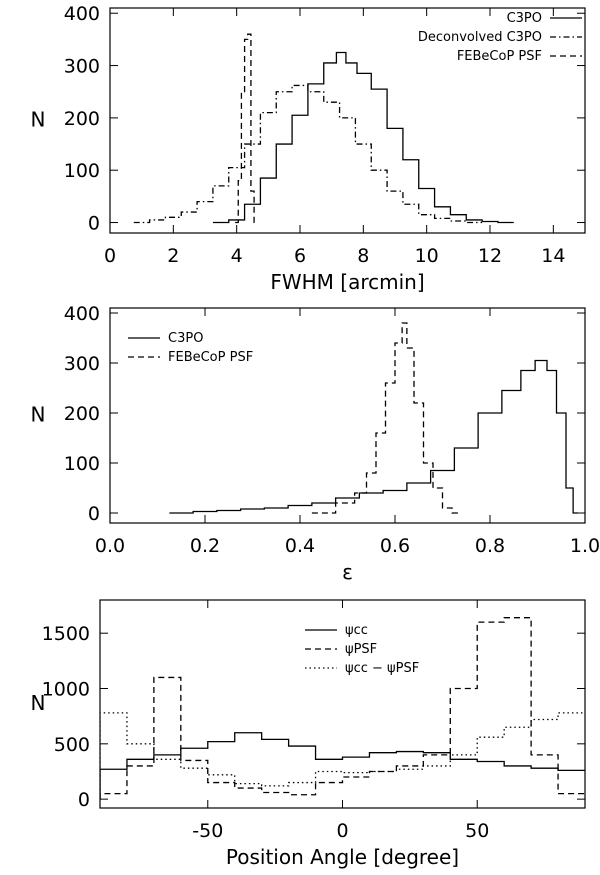  I want to click on x-tick-label: 8, so click(363, 256).